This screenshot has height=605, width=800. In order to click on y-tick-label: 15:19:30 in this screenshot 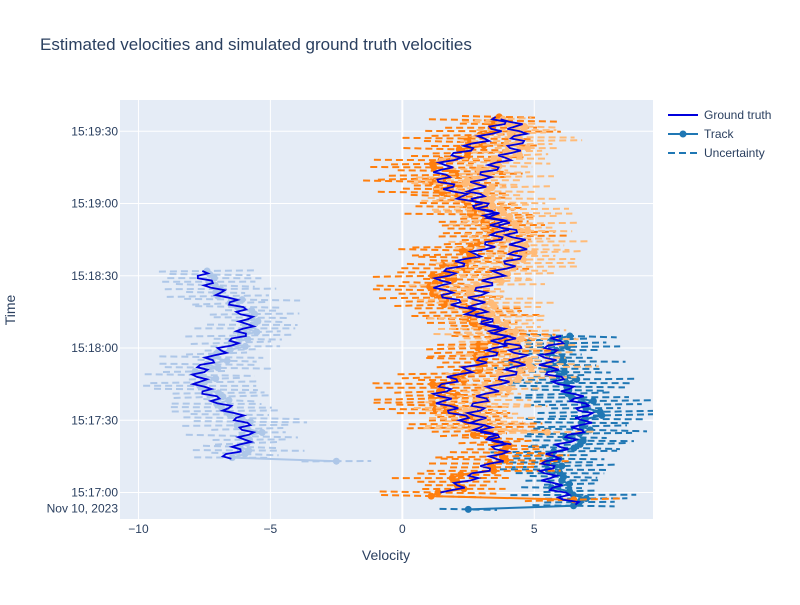, I will do `click(94, 131)`.